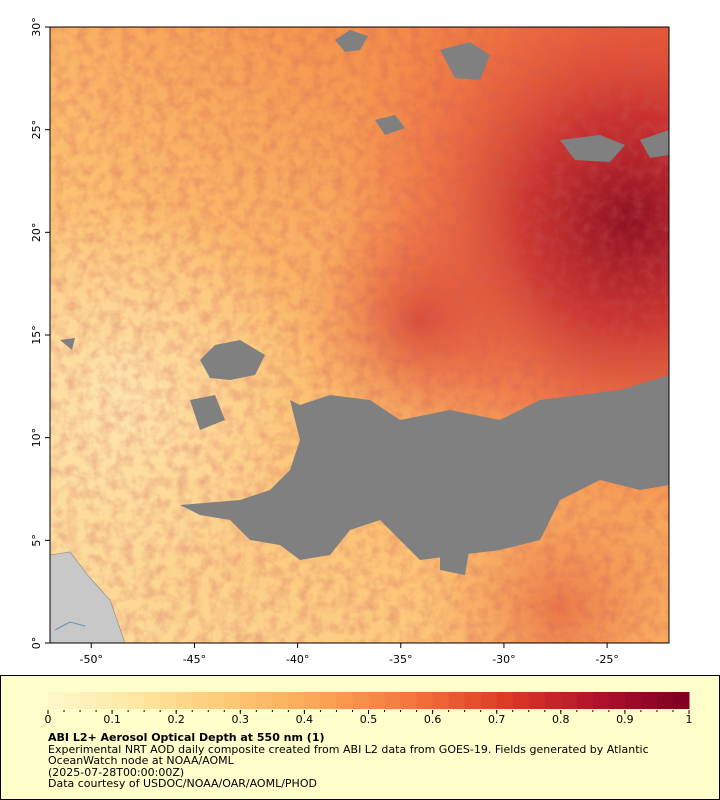 The height and width of the screenshot is (800, 720). Describe the element at coordinates (70, 626) in the screenshot. I see `river` at that location.